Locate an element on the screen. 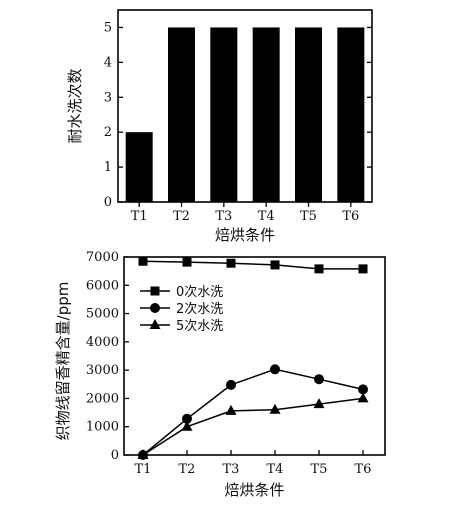 This screenshot has height=505, width=450. y-tick-label: 1000 is located at coordinates (102, 427).